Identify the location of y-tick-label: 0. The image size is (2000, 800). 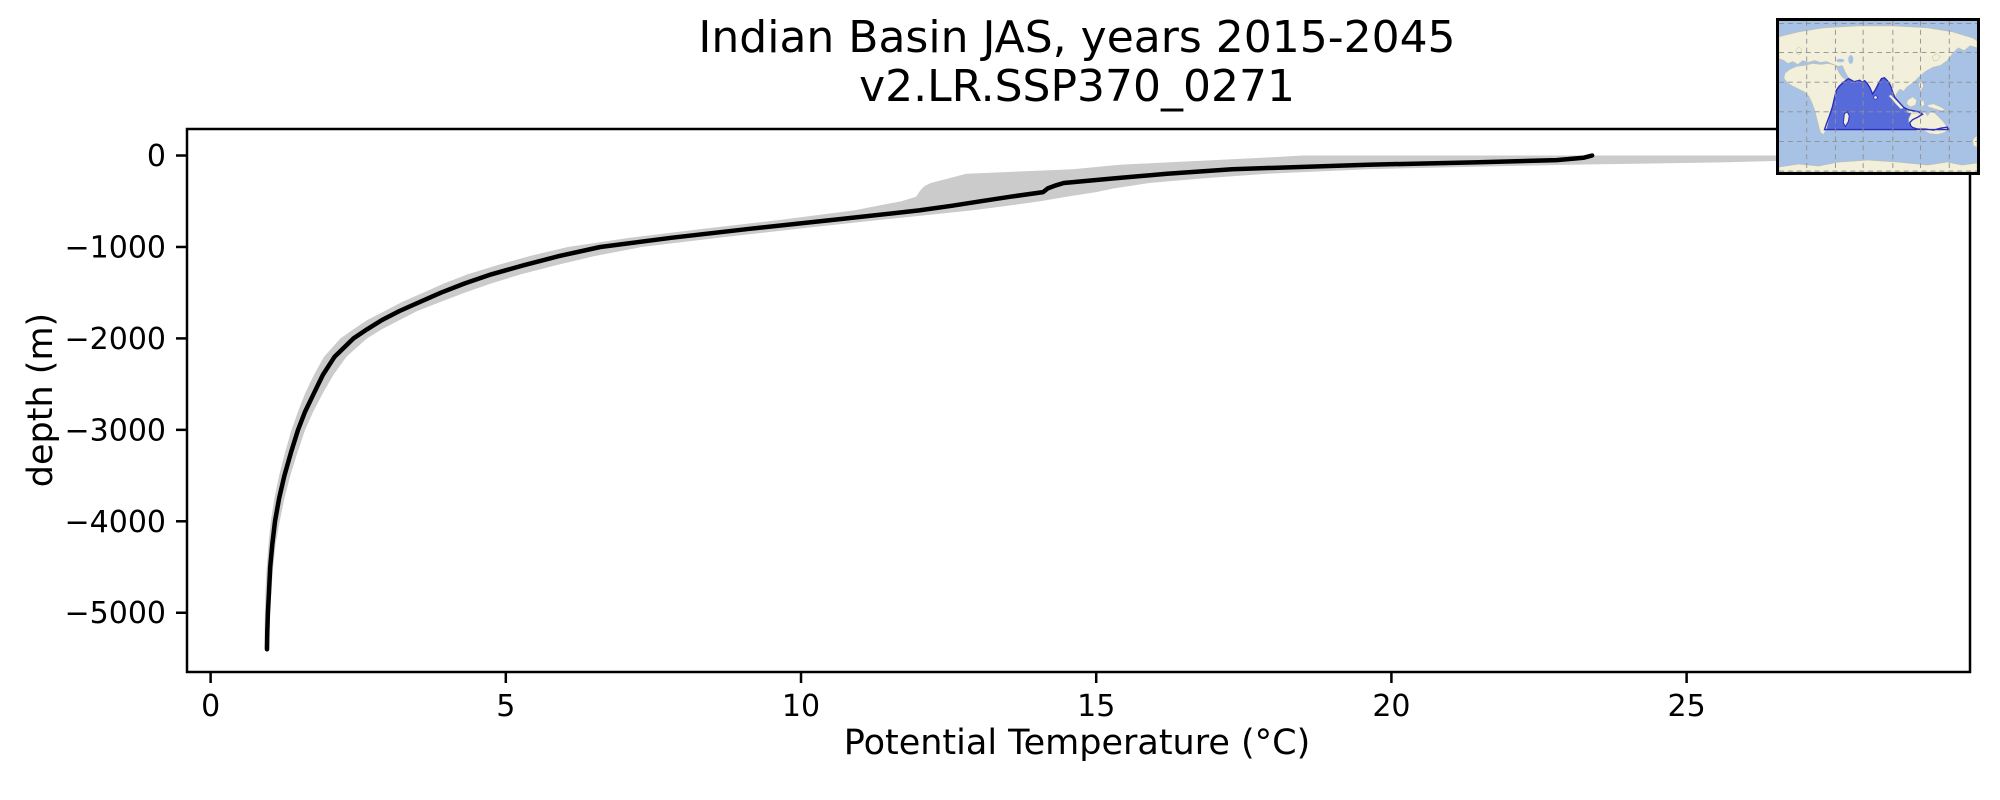
(156, 156).